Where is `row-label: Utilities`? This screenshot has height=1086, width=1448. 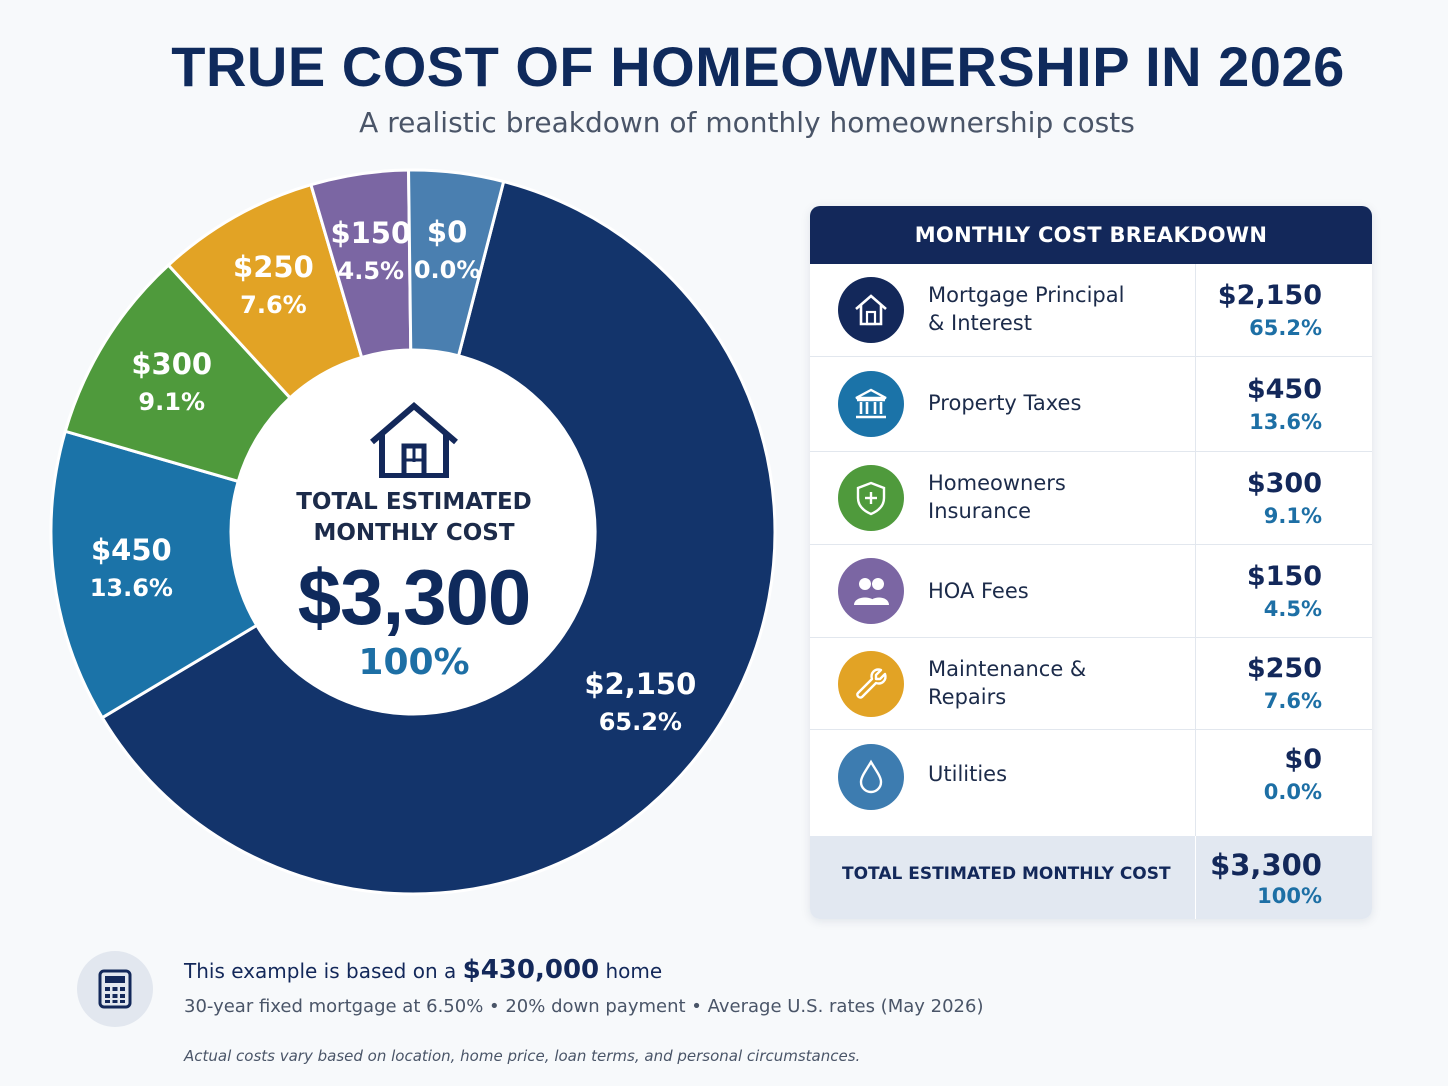
row-label: Utilities is located at coordinates (1053, 774).